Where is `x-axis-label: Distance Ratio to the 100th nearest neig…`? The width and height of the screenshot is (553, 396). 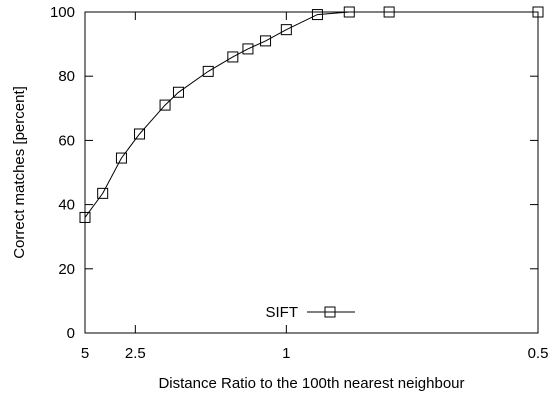
x-axis-label: Distance Ratio to the 100th nearest neig… is located at coordinates (311, 383).